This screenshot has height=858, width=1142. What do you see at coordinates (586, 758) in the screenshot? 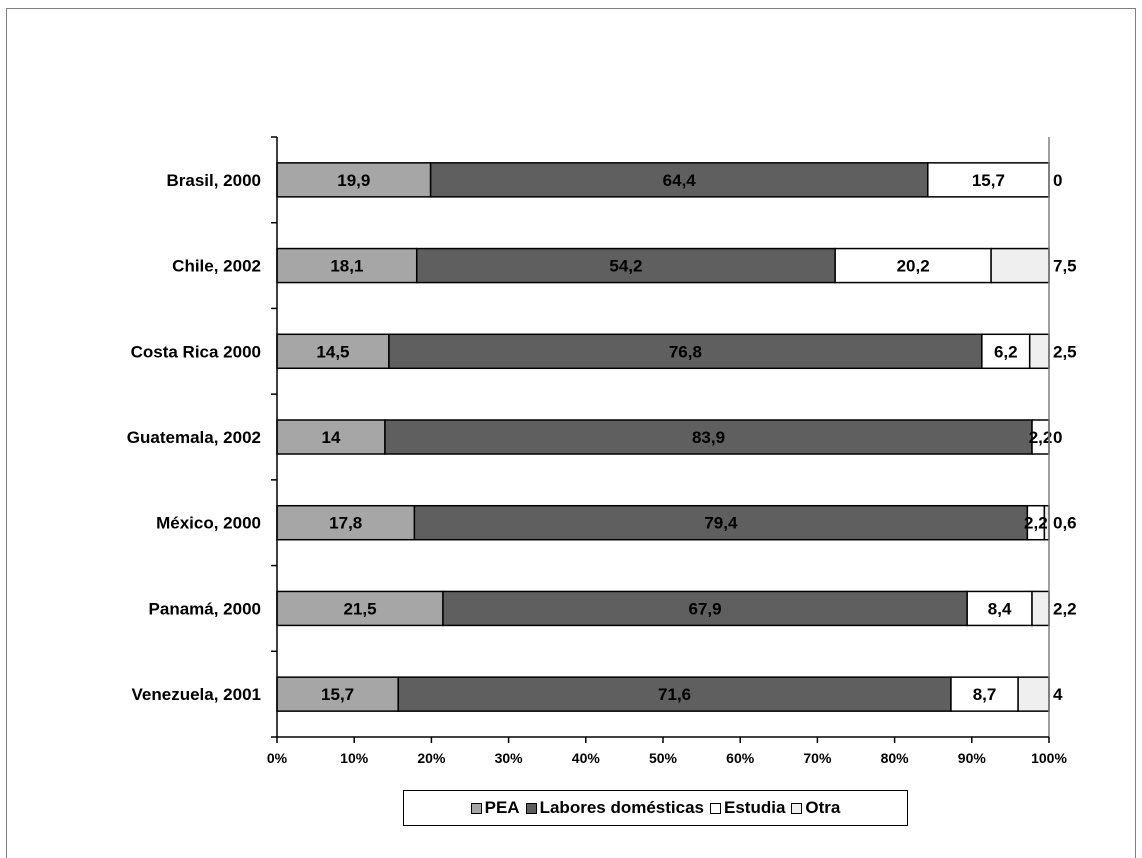
I see `x-tick-label: 40%` at bounding box center [586, 758].